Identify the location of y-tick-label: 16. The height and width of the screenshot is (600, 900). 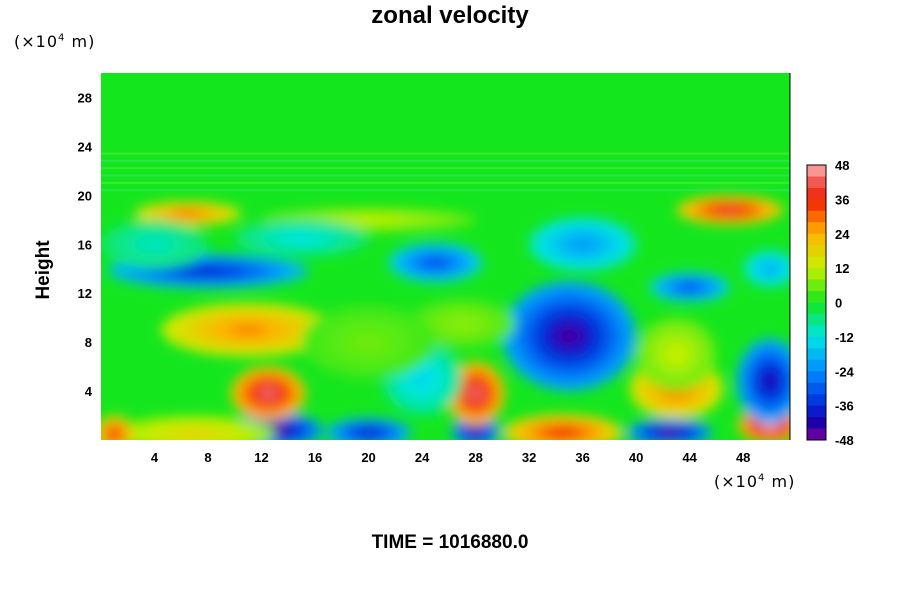
(85, 244).